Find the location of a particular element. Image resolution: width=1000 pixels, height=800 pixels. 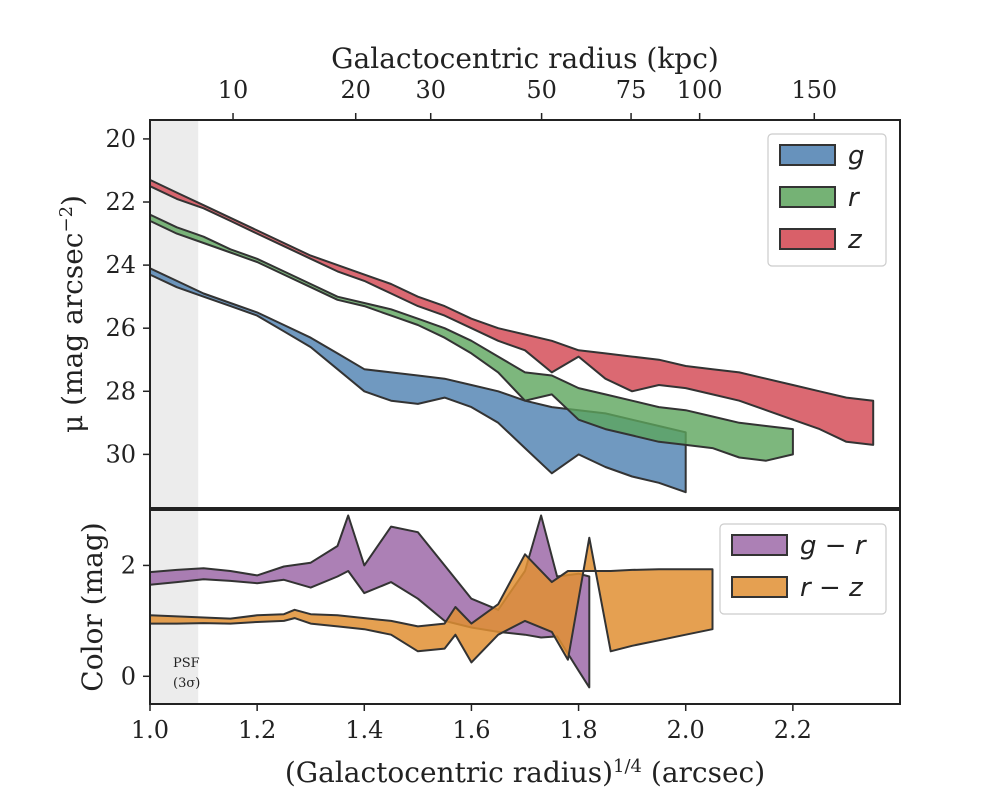

series-band-g-minus-r is located at coordinates (370, 601).